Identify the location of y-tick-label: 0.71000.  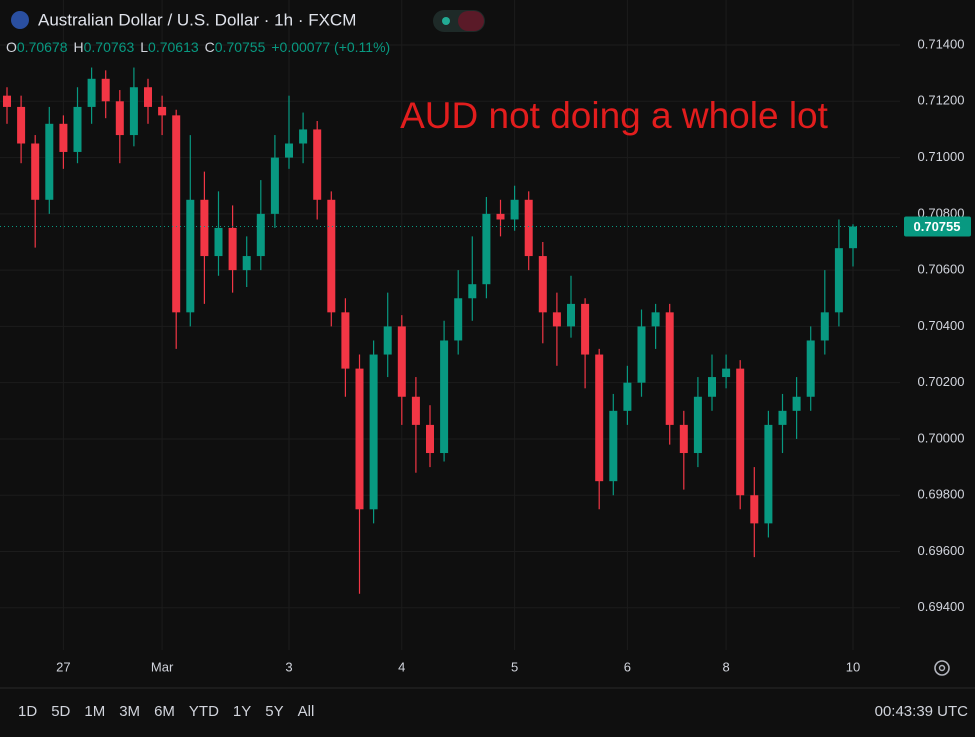
(941, 156).